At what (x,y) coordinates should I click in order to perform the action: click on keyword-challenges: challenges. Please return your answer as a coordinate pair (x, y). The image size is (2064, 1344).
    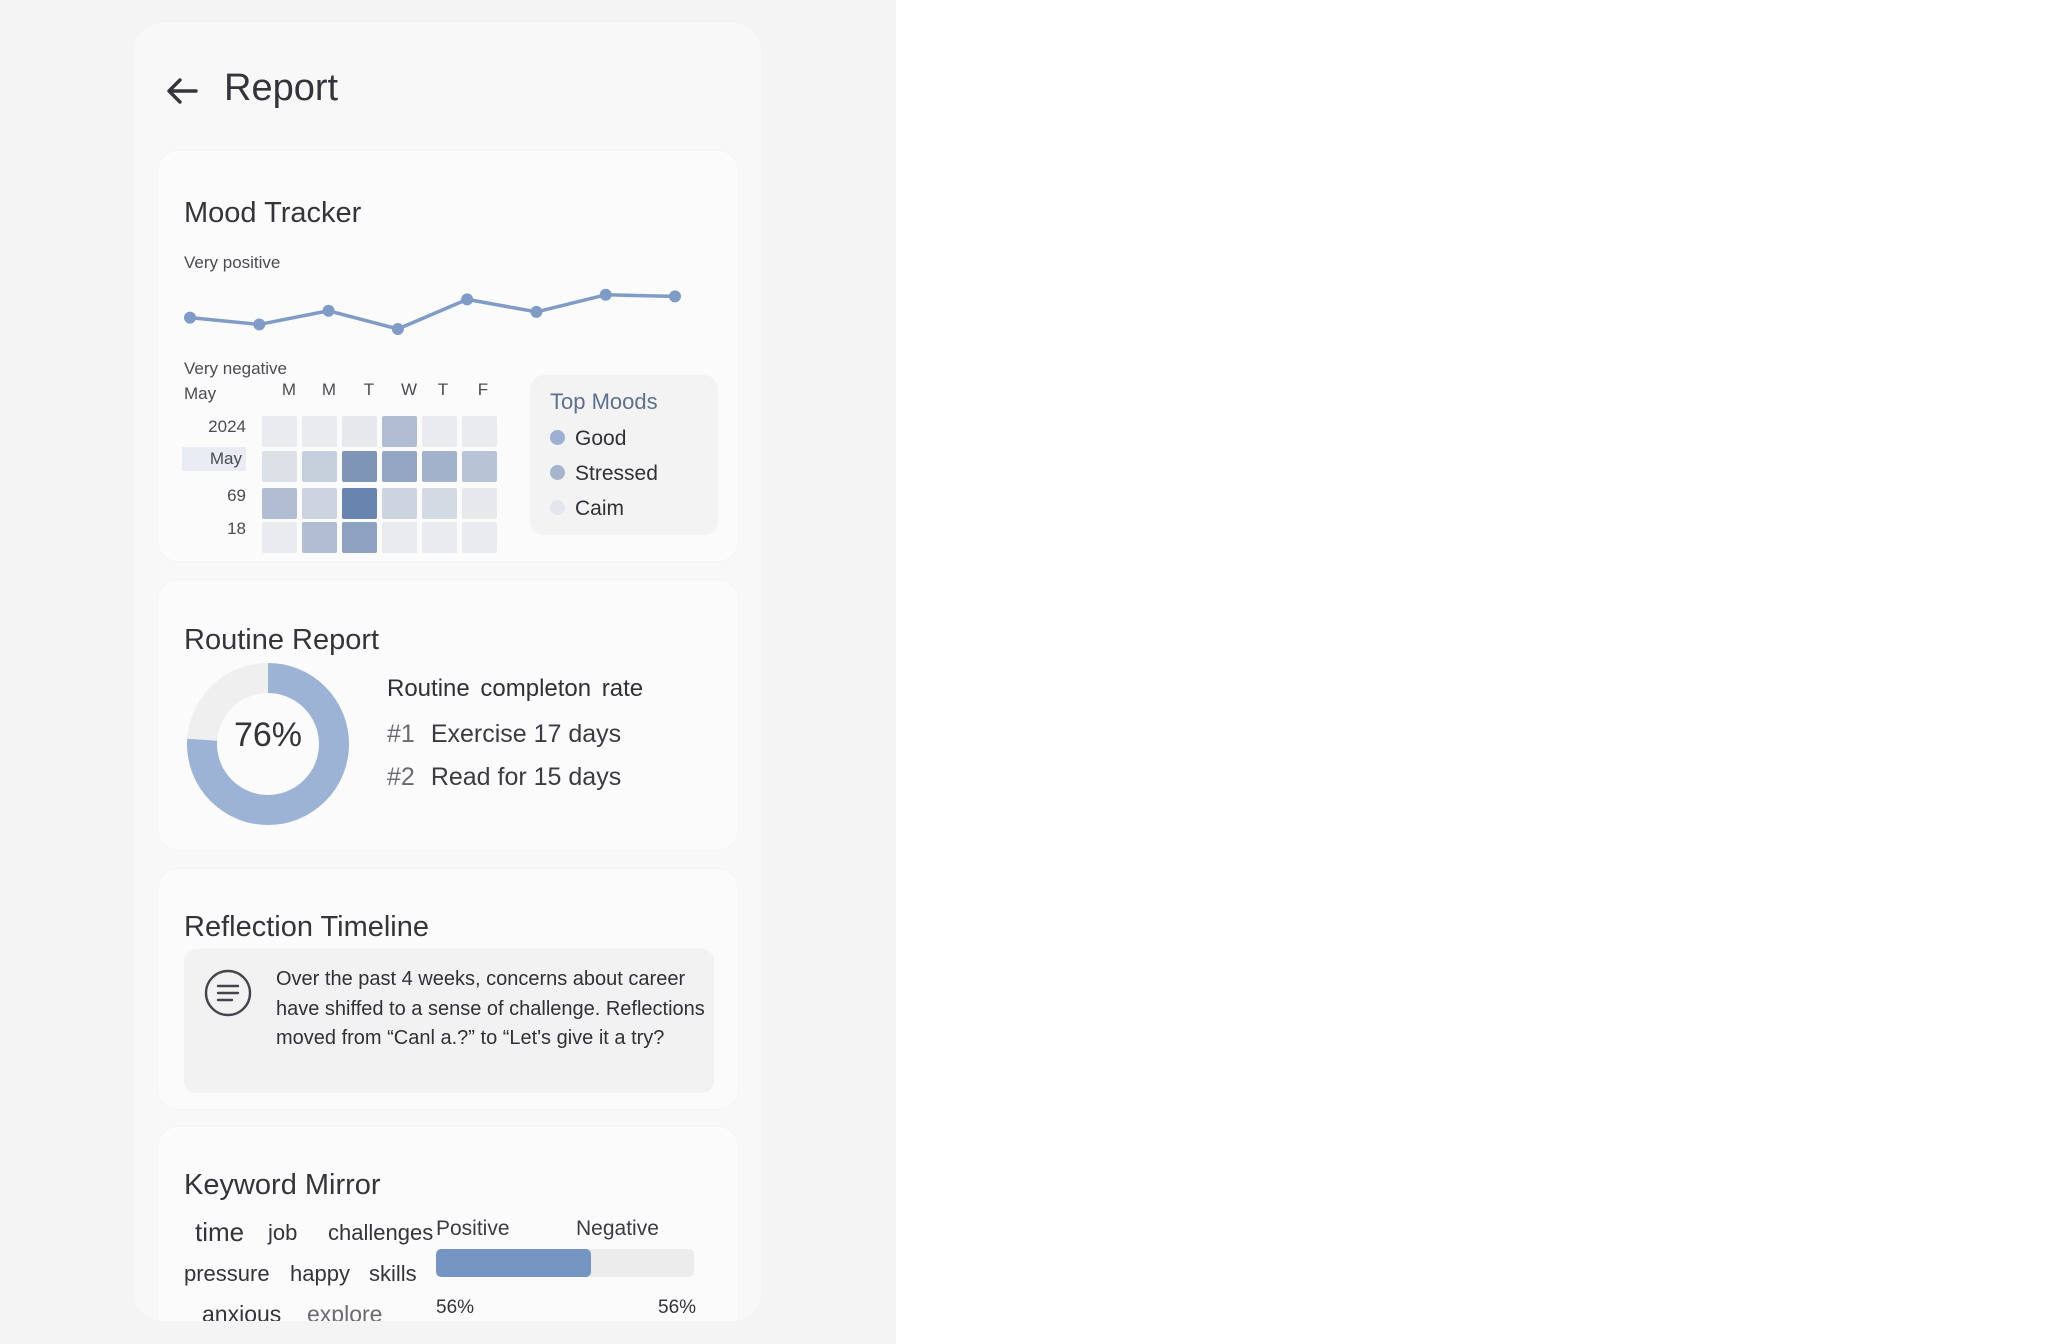
    Looking at the image, I should click on (381, 1232).